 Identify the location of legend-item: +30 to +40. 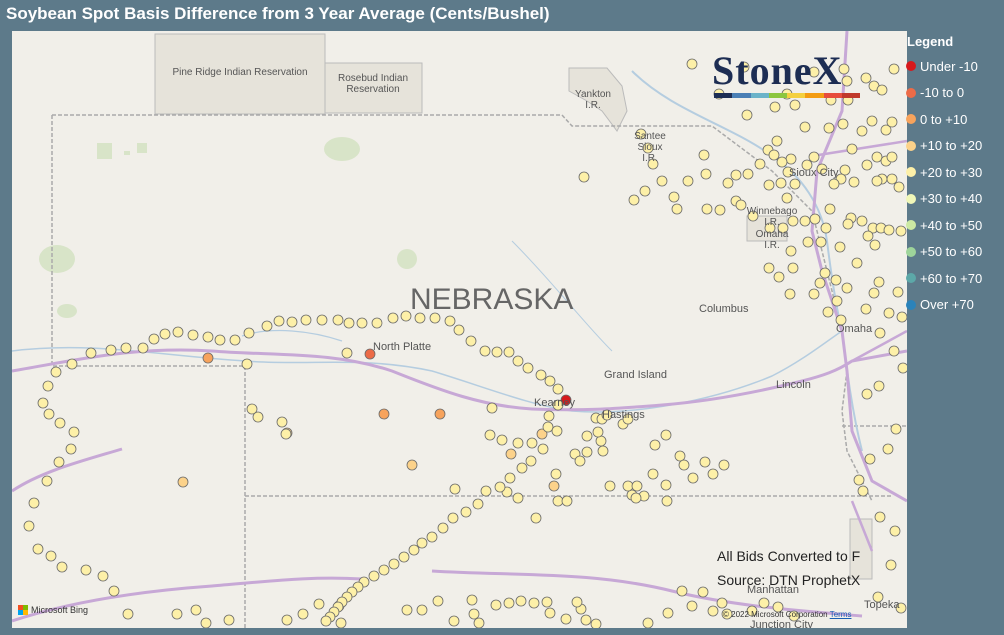
(955, 199).